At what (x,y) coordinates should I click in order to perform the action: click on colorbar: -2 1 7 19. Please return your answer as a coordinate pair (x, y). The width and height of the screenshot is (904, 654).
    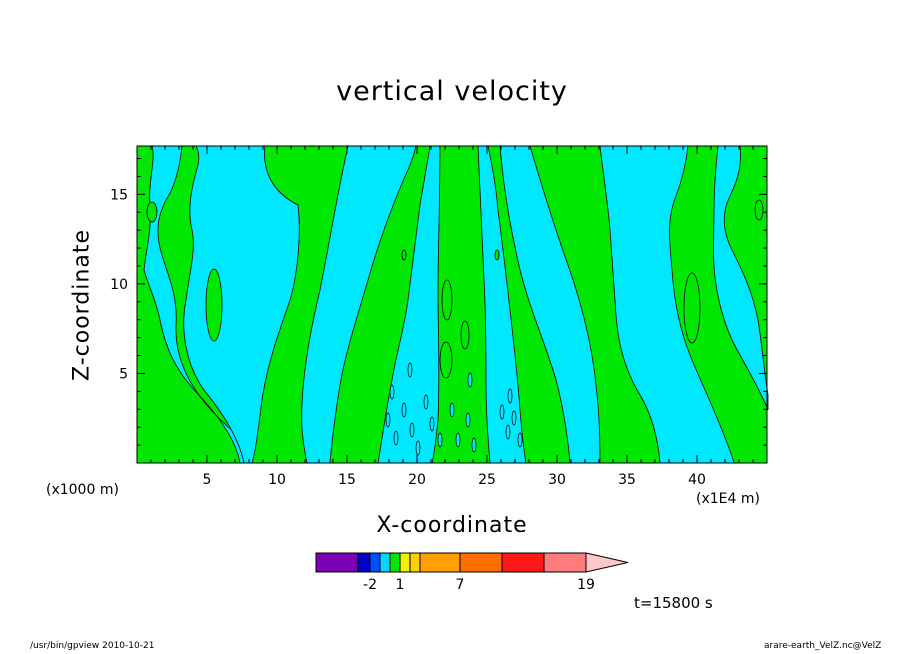
    Looking at the image, I should click on (472, 572).